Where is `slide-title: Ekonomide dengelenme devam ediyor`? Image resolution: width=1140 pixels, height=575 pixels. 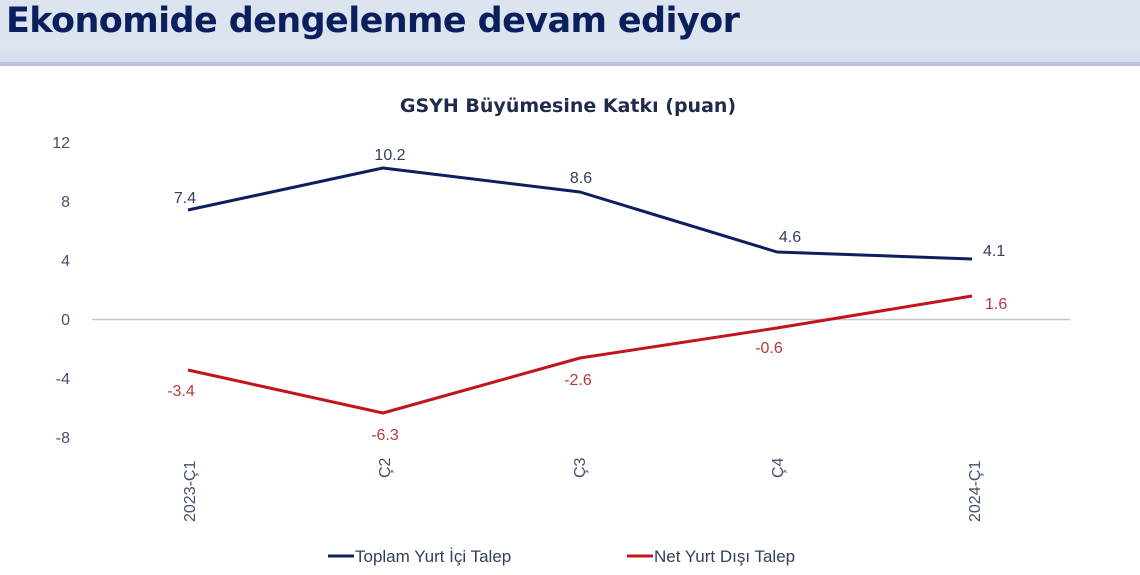 slide-title: Ekonomide dengelenme devam ediyor is located at coordinates (373, 21).